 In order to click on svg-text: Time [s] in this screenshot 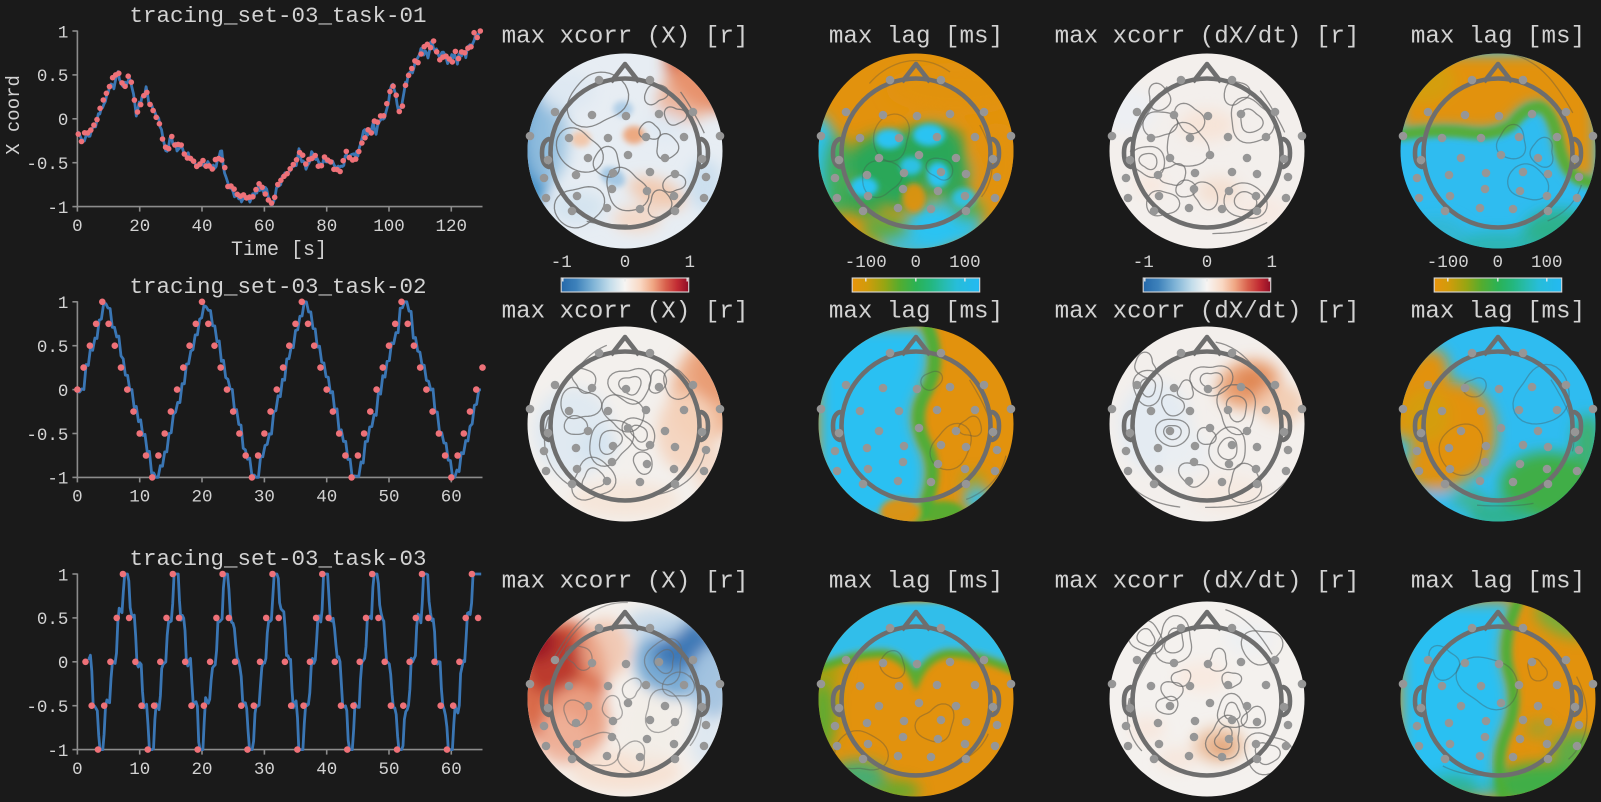, I will do `click(279, 250)`.